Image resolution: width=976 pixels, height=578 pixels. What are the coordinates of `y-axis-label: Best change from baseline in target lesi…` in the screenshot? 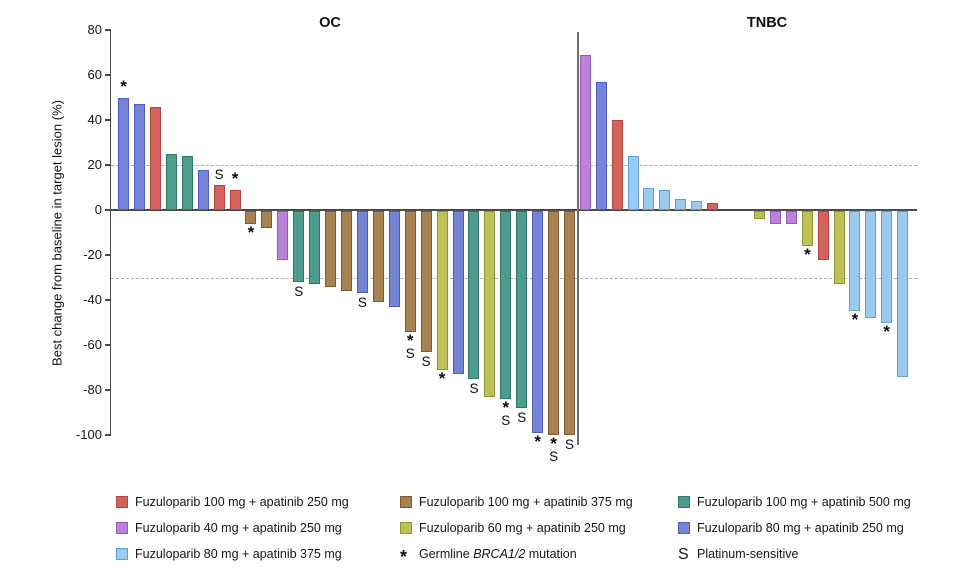 It's located at (57, 233).